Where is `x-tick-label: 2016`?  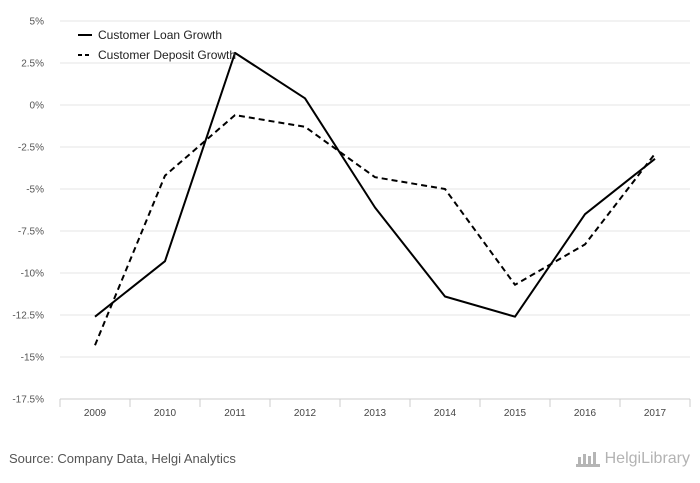 x-tick-label: 2016 is located at coordinates (585, 413).